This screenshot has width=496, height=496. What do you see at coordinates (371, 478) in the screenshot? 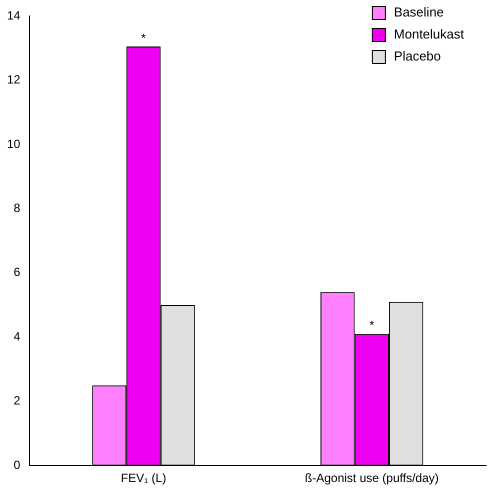
I see `x-tick-label: ß-Agonist use (puffs/day)` at bounding box center [371, 478].